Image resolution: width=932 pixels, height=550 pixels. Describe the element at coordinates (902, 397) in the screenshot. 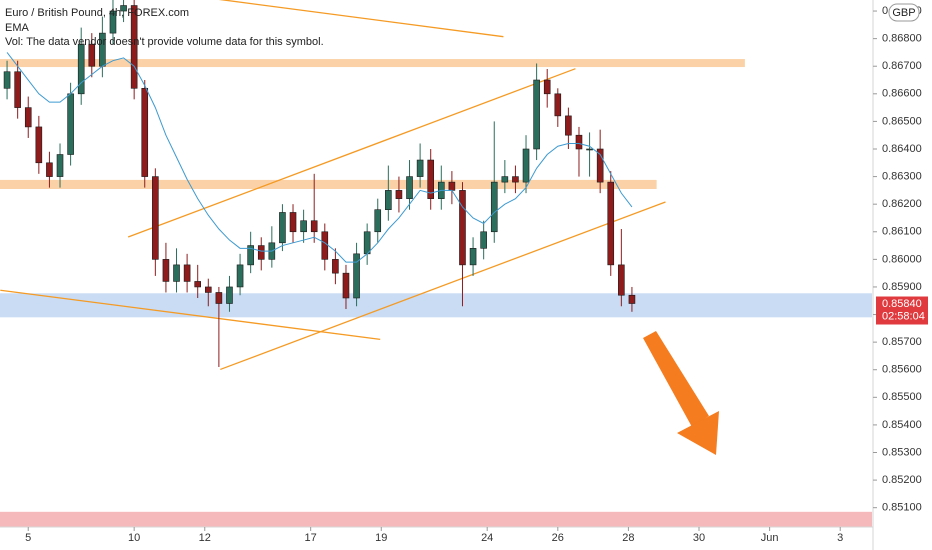

I see `y-tick-label: 0.85500` at that location.